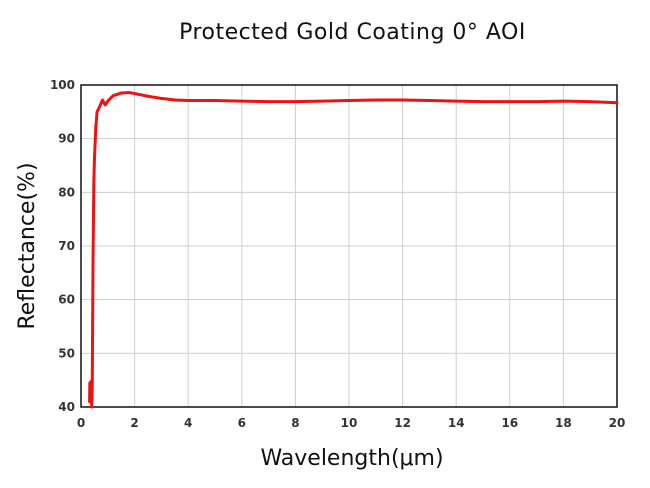  What do you see at coordinates (295, 423) in the screenshot?
I see `x-tick-label: 8` at bounding box center [295, 423].